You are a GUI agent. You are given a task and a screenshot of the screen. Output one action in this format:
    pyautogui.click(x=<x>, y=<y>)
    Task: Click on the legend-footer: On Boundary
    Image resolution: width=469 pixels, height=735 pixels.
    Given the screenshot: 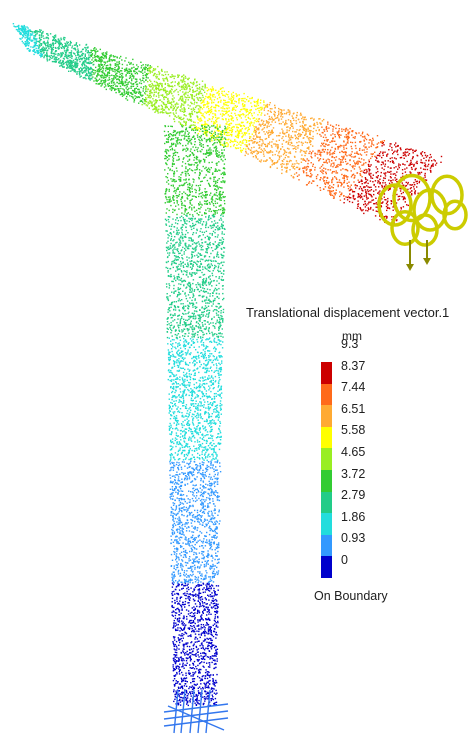 What is the action you would take?
    pyautogui.click(x=351, y=596)
    